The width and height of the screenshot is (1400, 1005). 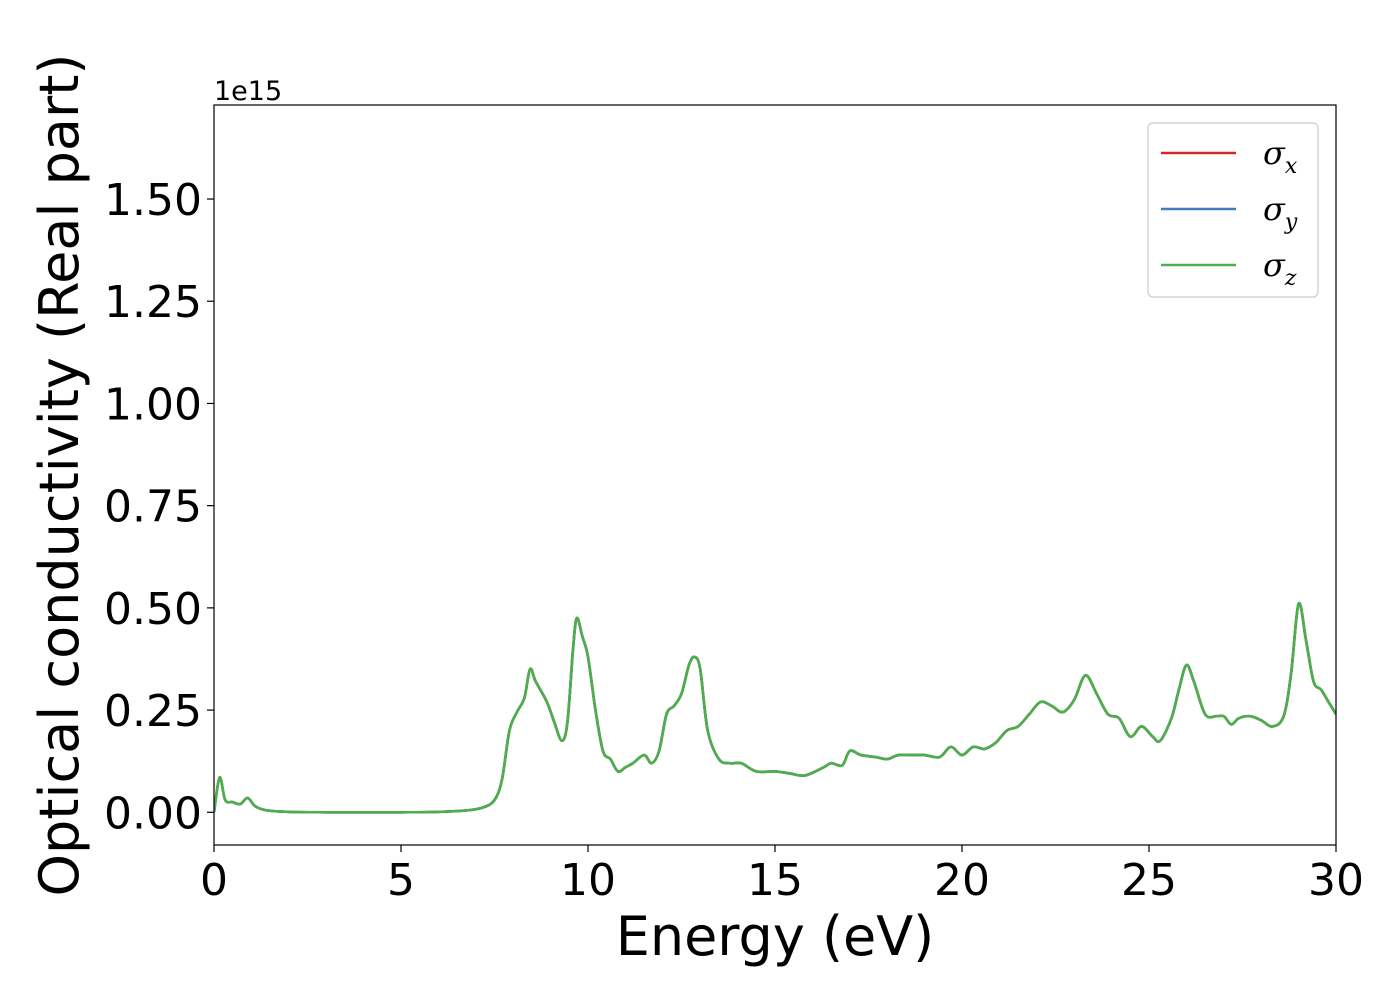 What do you see at coordinates (1336, 880) in the screenshot?
I see `x-tick-label: 30` at bounding box center [1336, 880].